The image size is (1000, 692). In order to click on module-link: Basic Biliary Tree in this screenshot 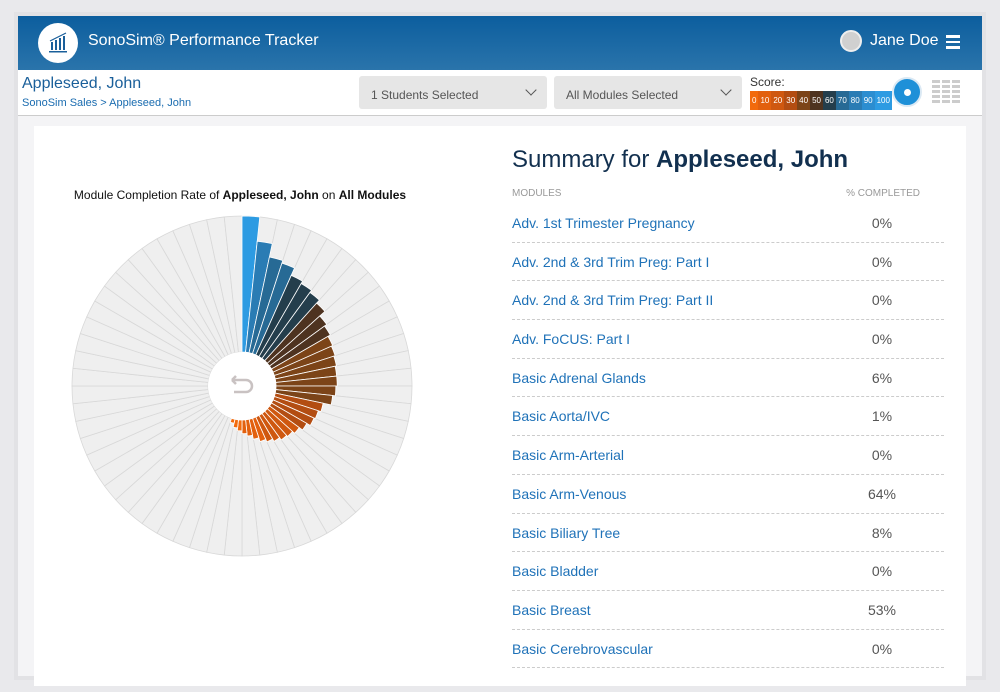, I will do `click(566, 532)`.